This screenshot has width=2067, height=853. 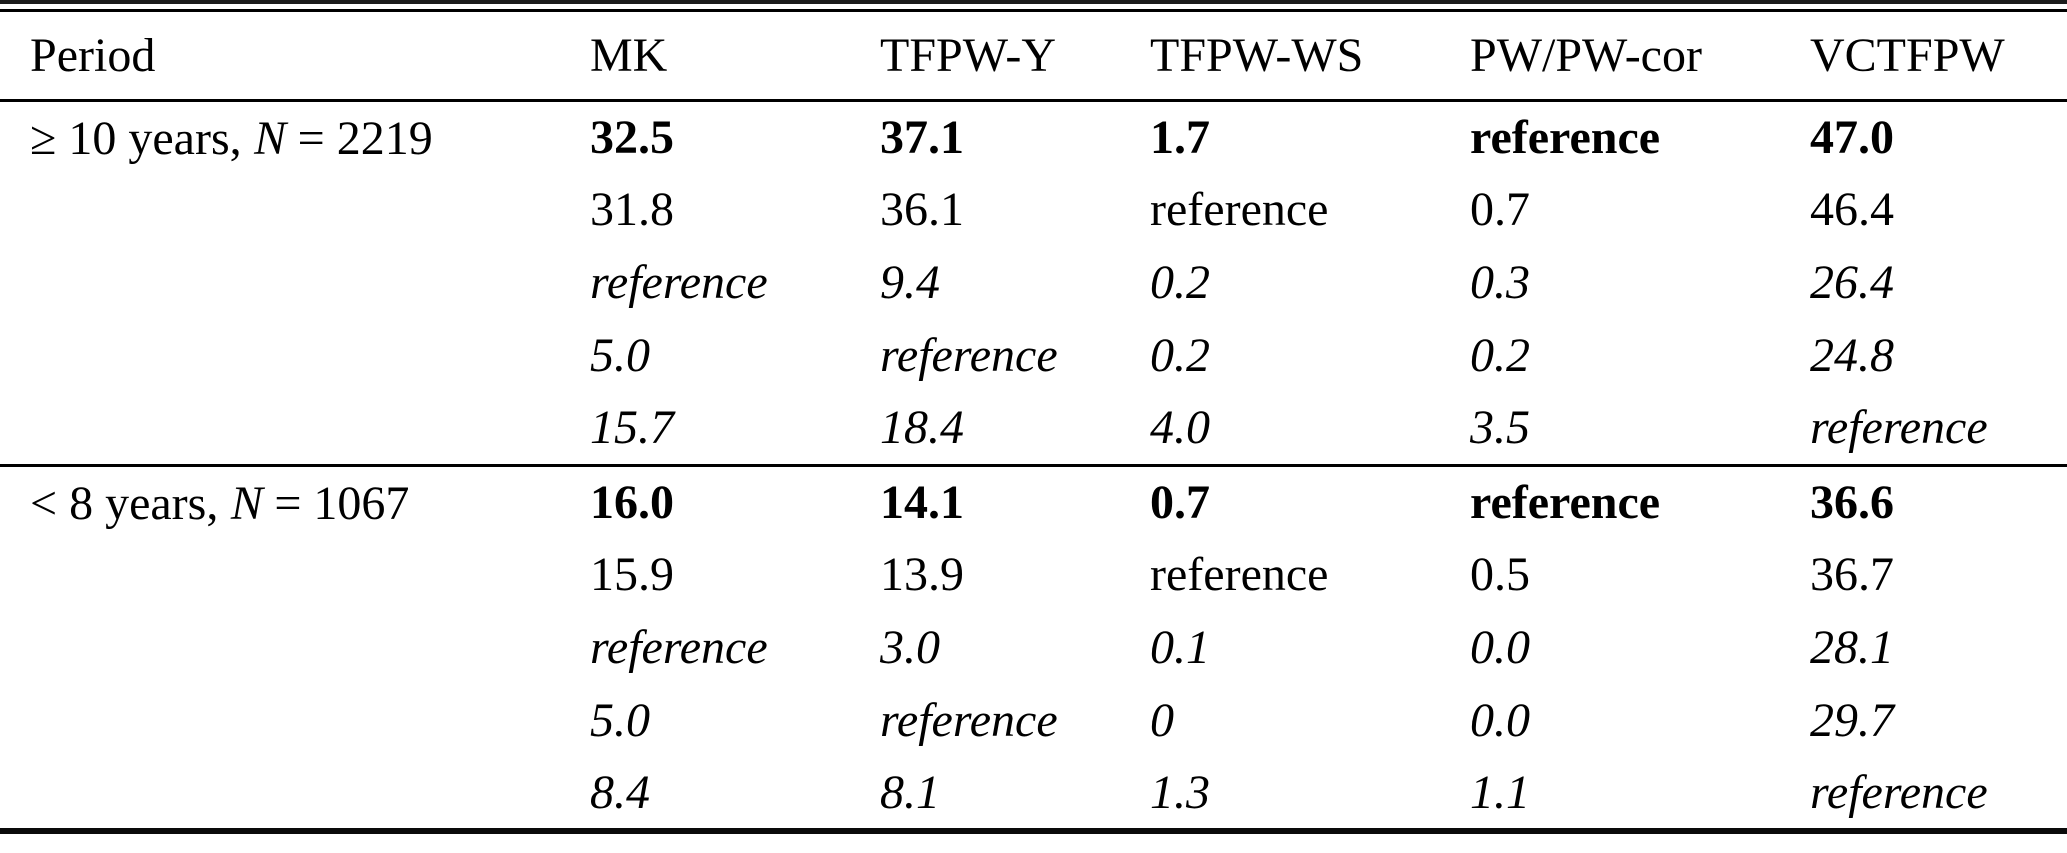 What do you see at coordinates (1500, 282) in the screenshot?
I see `table-cell: 0.3` at bounding box center [1500, 282].